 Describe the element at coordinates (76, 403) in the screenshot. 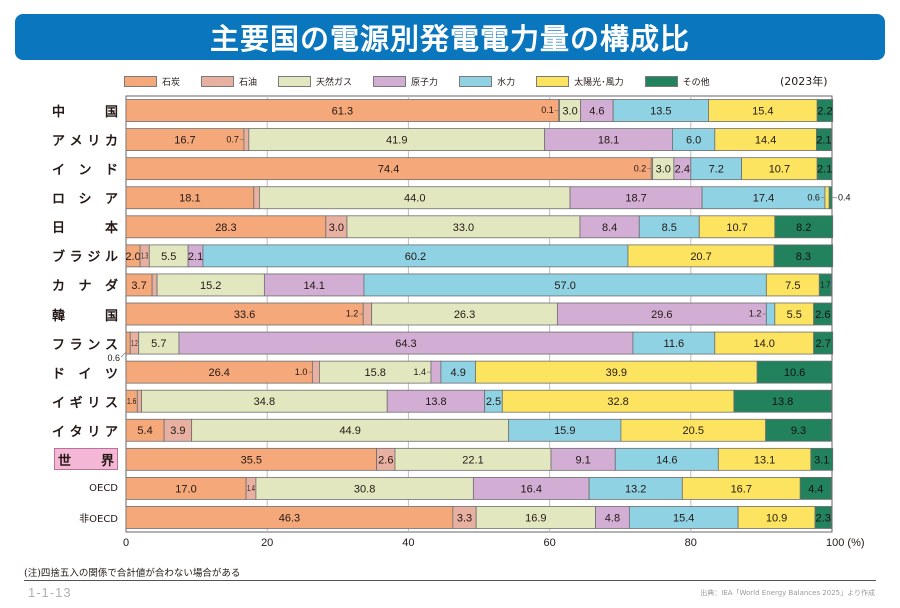

I see `category-label-char: ギ` at that location.